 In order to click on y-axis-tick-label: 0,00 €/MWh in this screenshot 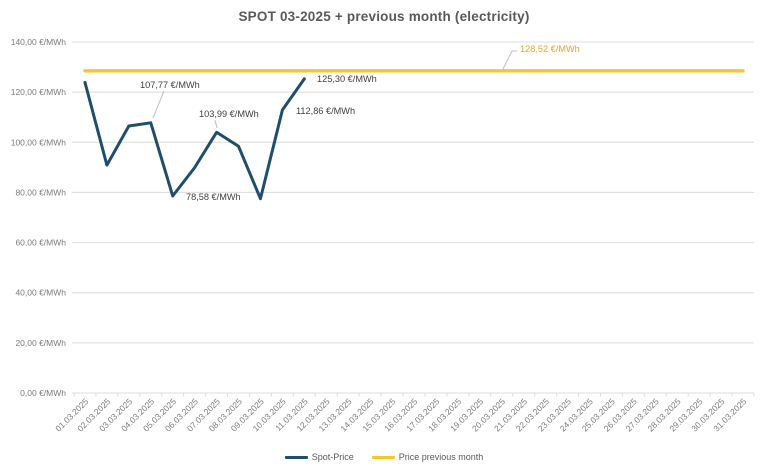, I will do `click(43, 393)`.